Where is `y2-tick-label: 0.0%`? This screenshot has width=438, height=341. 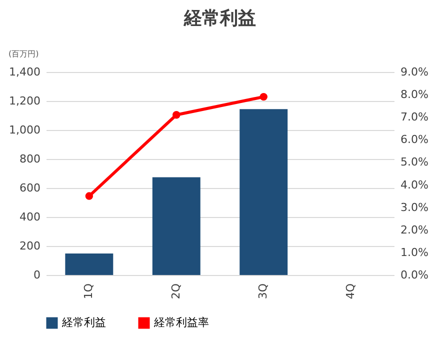 y2-tick-label: 0.0% is located at coordinates (414, 275).